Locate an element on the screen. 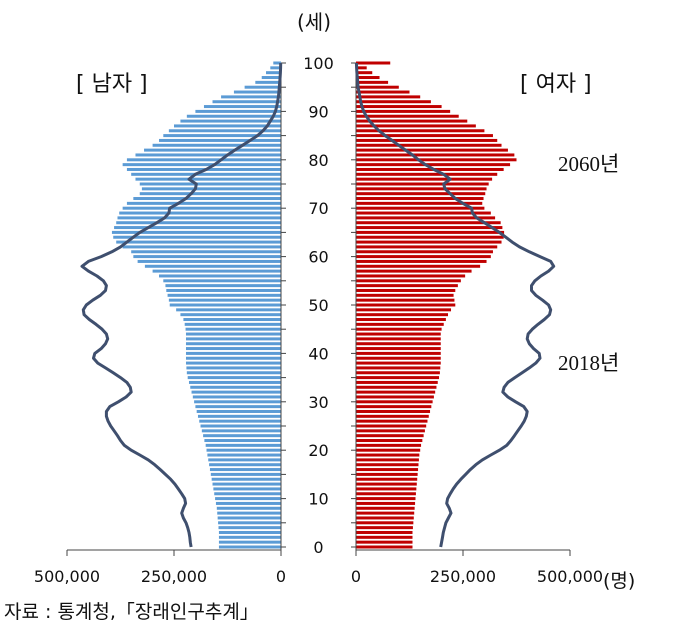 The width and height of the screenshot is (692, 629). age-tick-label-30: 30 is located at coordinates (318, 402).